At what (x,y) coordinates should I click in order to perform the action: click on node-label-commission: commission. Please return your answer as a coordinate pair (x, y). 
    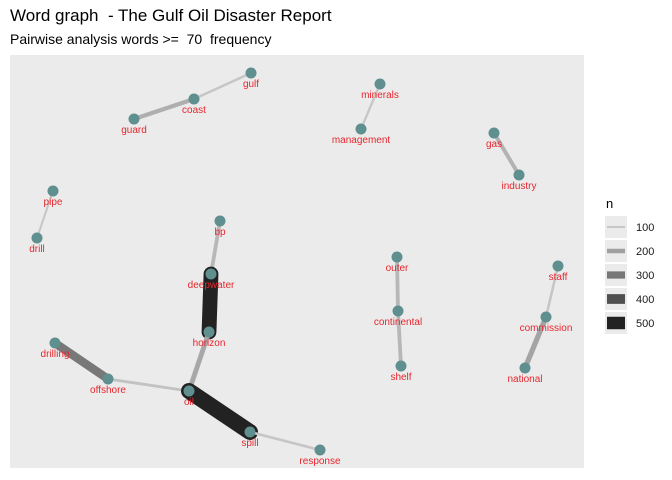
    Looking at the image, I should click on (546, 328).